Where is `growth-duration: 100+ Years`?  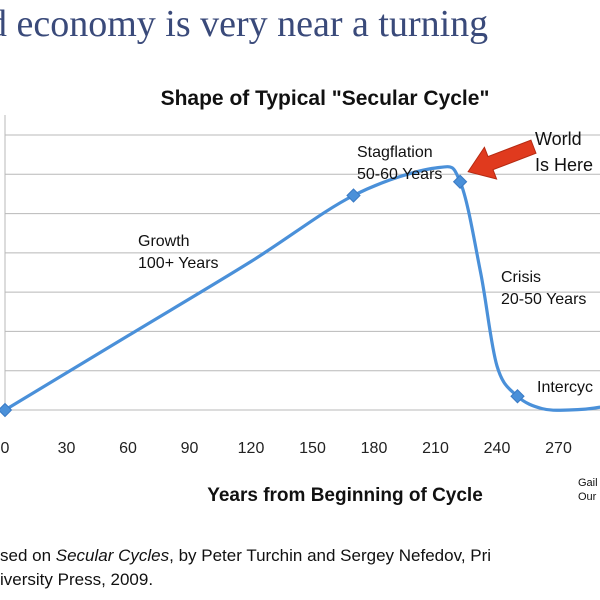 growth-duration: 100+ Years is located at coordinates (178, 263).